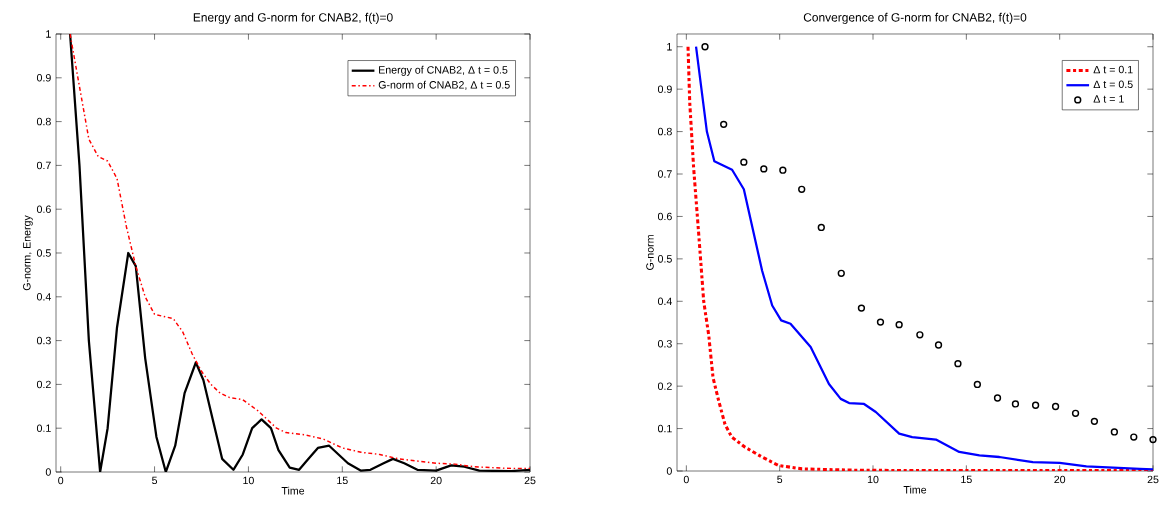 The height and width of the screenshot is (521, 1162). Describe the element at coordinates (1113, 69) in the screenshot. I see `legend-label: Δ t = 0.1` at that location.